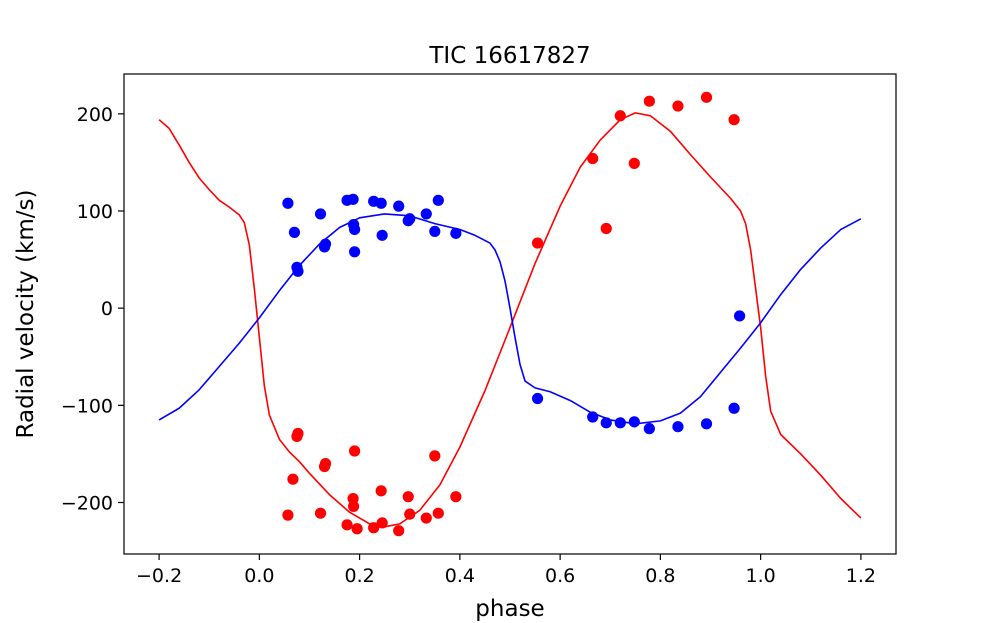 The image size is (996, 623). I want to click on x-axis-label: phase, so click(509, 609).